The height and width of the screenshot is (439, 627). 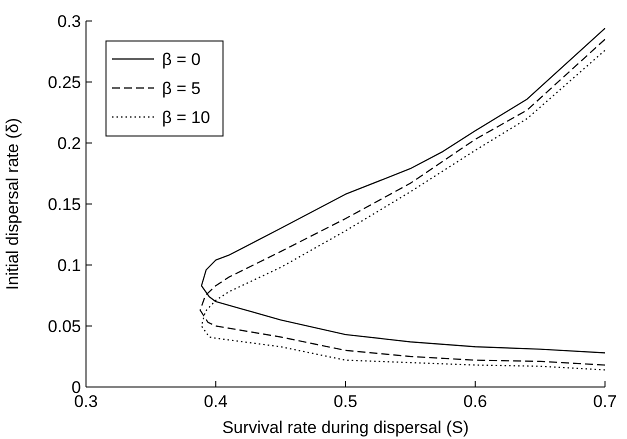 I want to click on x-tick-label: 0.7, so click(x=605, y=401).